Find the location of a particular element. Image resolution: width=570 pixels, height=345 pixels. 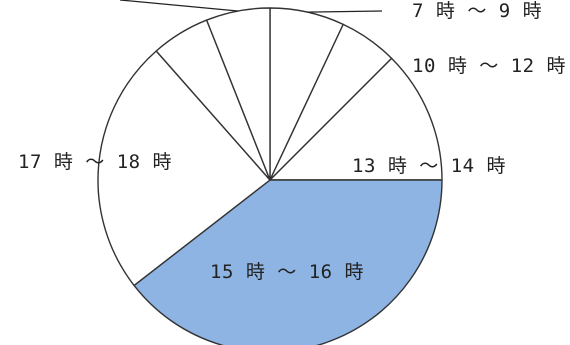

slice-label-17-18: 17 時 ～ 18 時 is located at coordinates (95, 162).